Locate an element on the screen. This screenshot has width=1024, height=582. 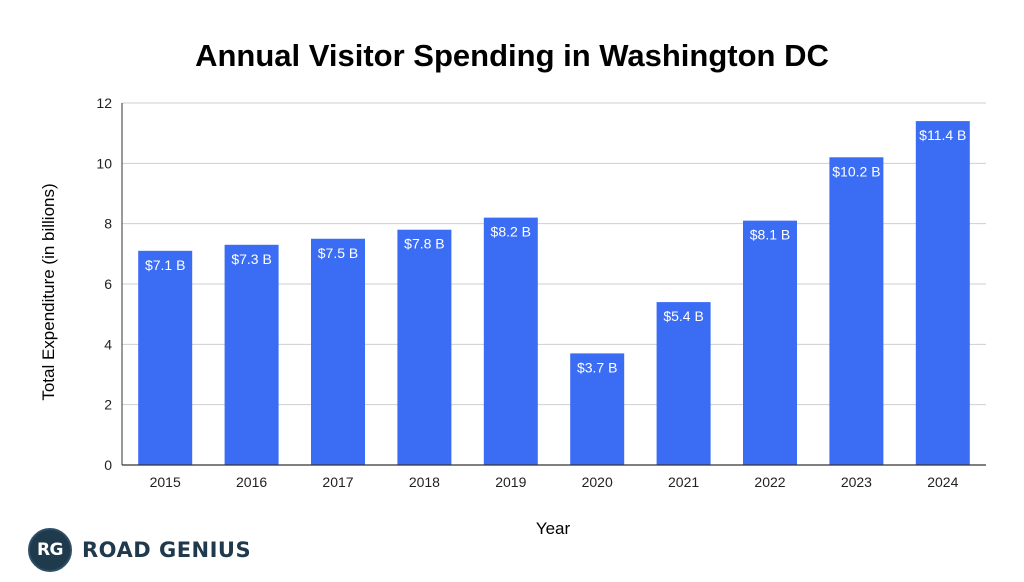
logo-badge-icon: RG is located at coordinates (50, 550).